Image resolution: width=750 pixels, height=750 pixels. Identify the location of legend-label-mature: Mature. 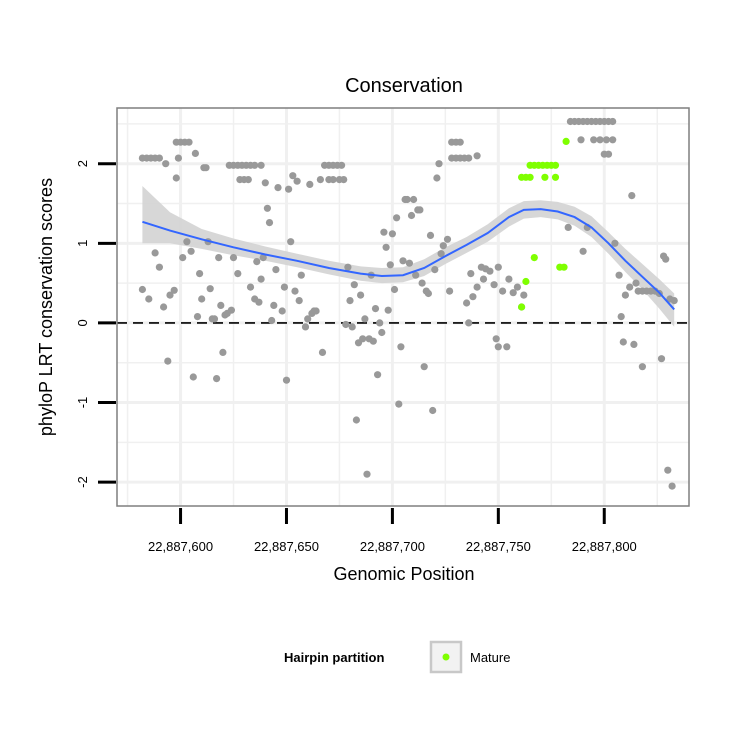
(490, 657).